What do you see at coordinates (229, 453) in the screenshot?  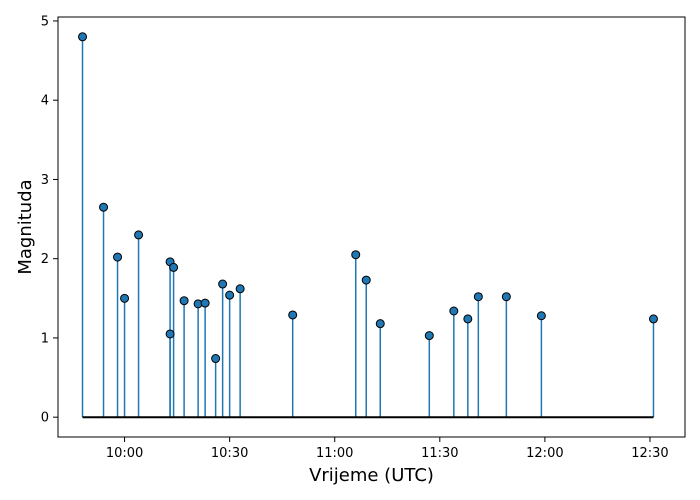 I see `x-tick-label: 10:30` at bounding box center [229, 453].